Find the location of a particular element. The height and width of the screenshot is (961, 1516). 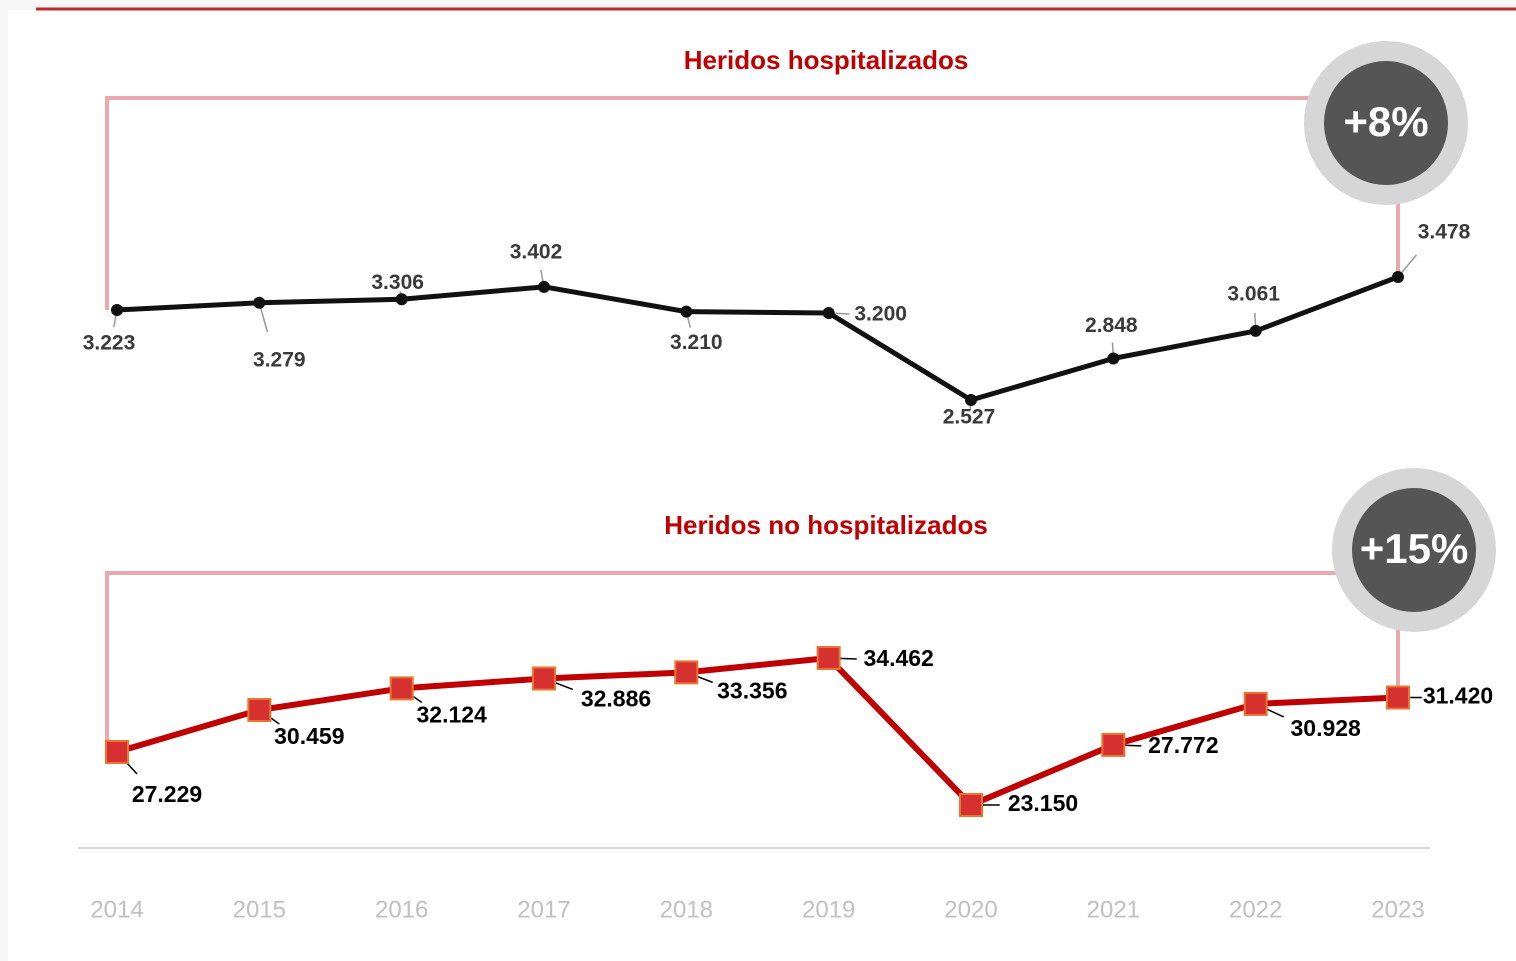

data-label: 32.886 is located at coordinates (616, 699).